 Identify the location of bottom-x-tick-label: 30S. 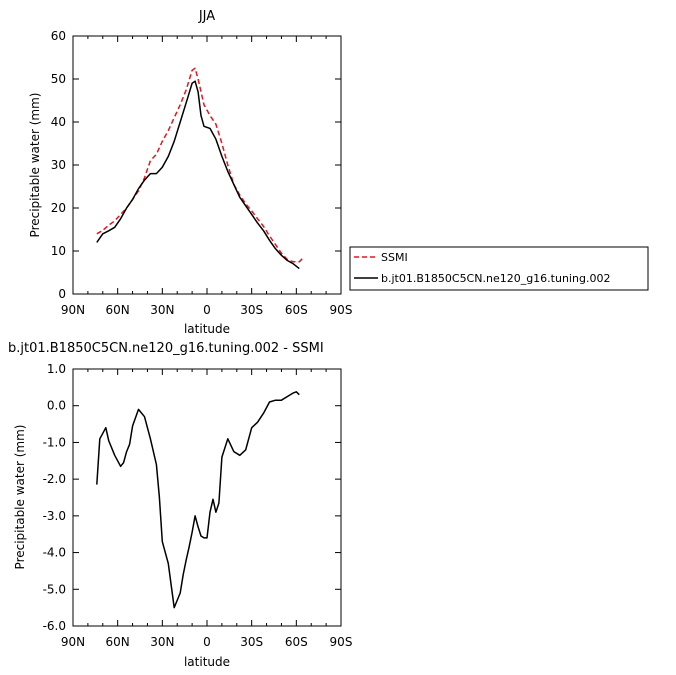
(251, 642).